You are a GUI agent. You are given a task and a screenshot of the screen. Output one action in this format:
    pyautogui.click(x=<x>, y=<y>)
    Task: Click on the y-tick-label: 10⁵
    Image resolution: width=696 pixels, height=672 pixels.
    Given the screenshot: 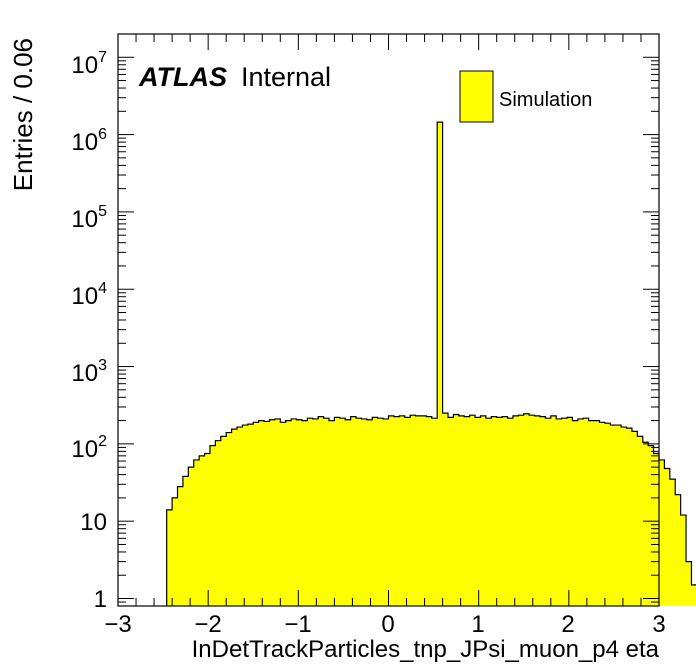 What is the action you would take?
    pyautogui.click(x=89, y=218)
    